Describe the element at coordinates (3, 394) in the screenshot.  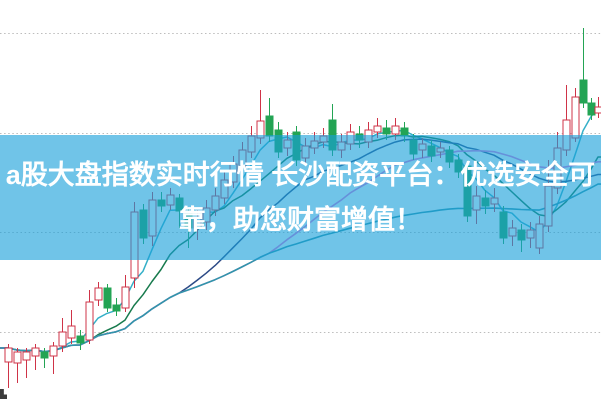
I see `corner-artifact` at that location.